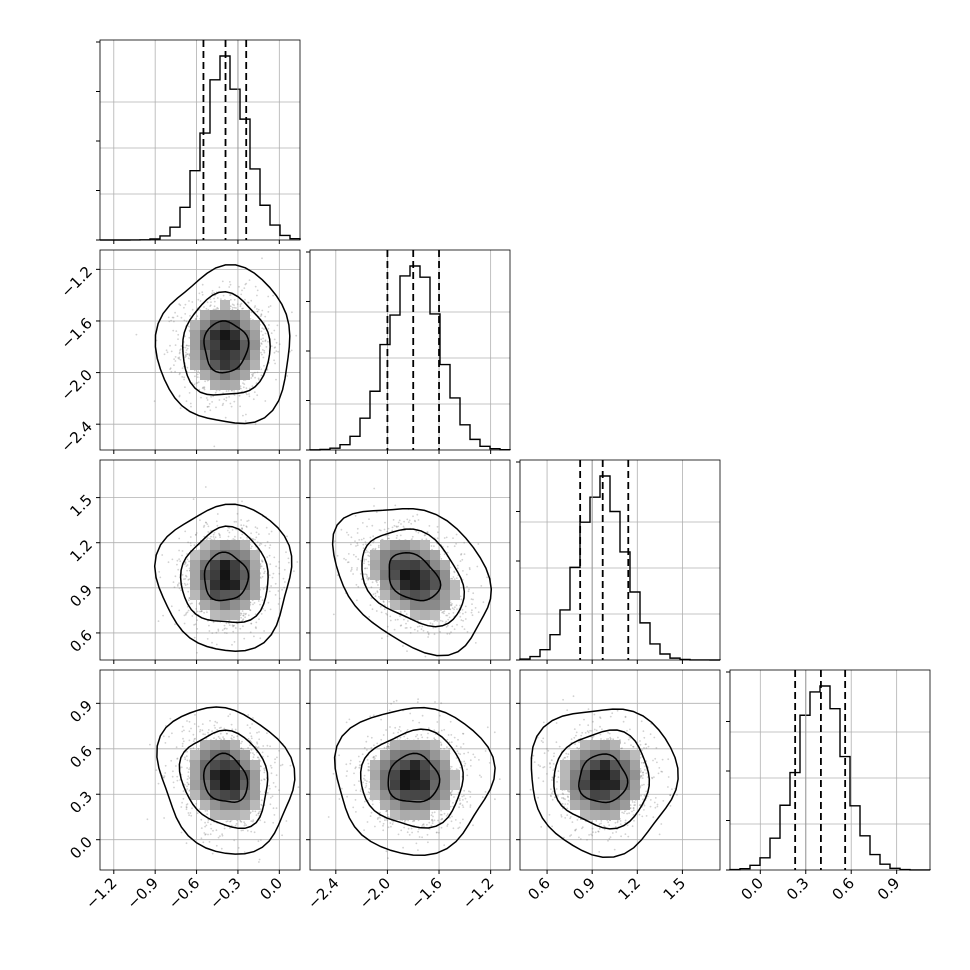  I want to click on y-tick-label: −2.4, so click(77, 436).